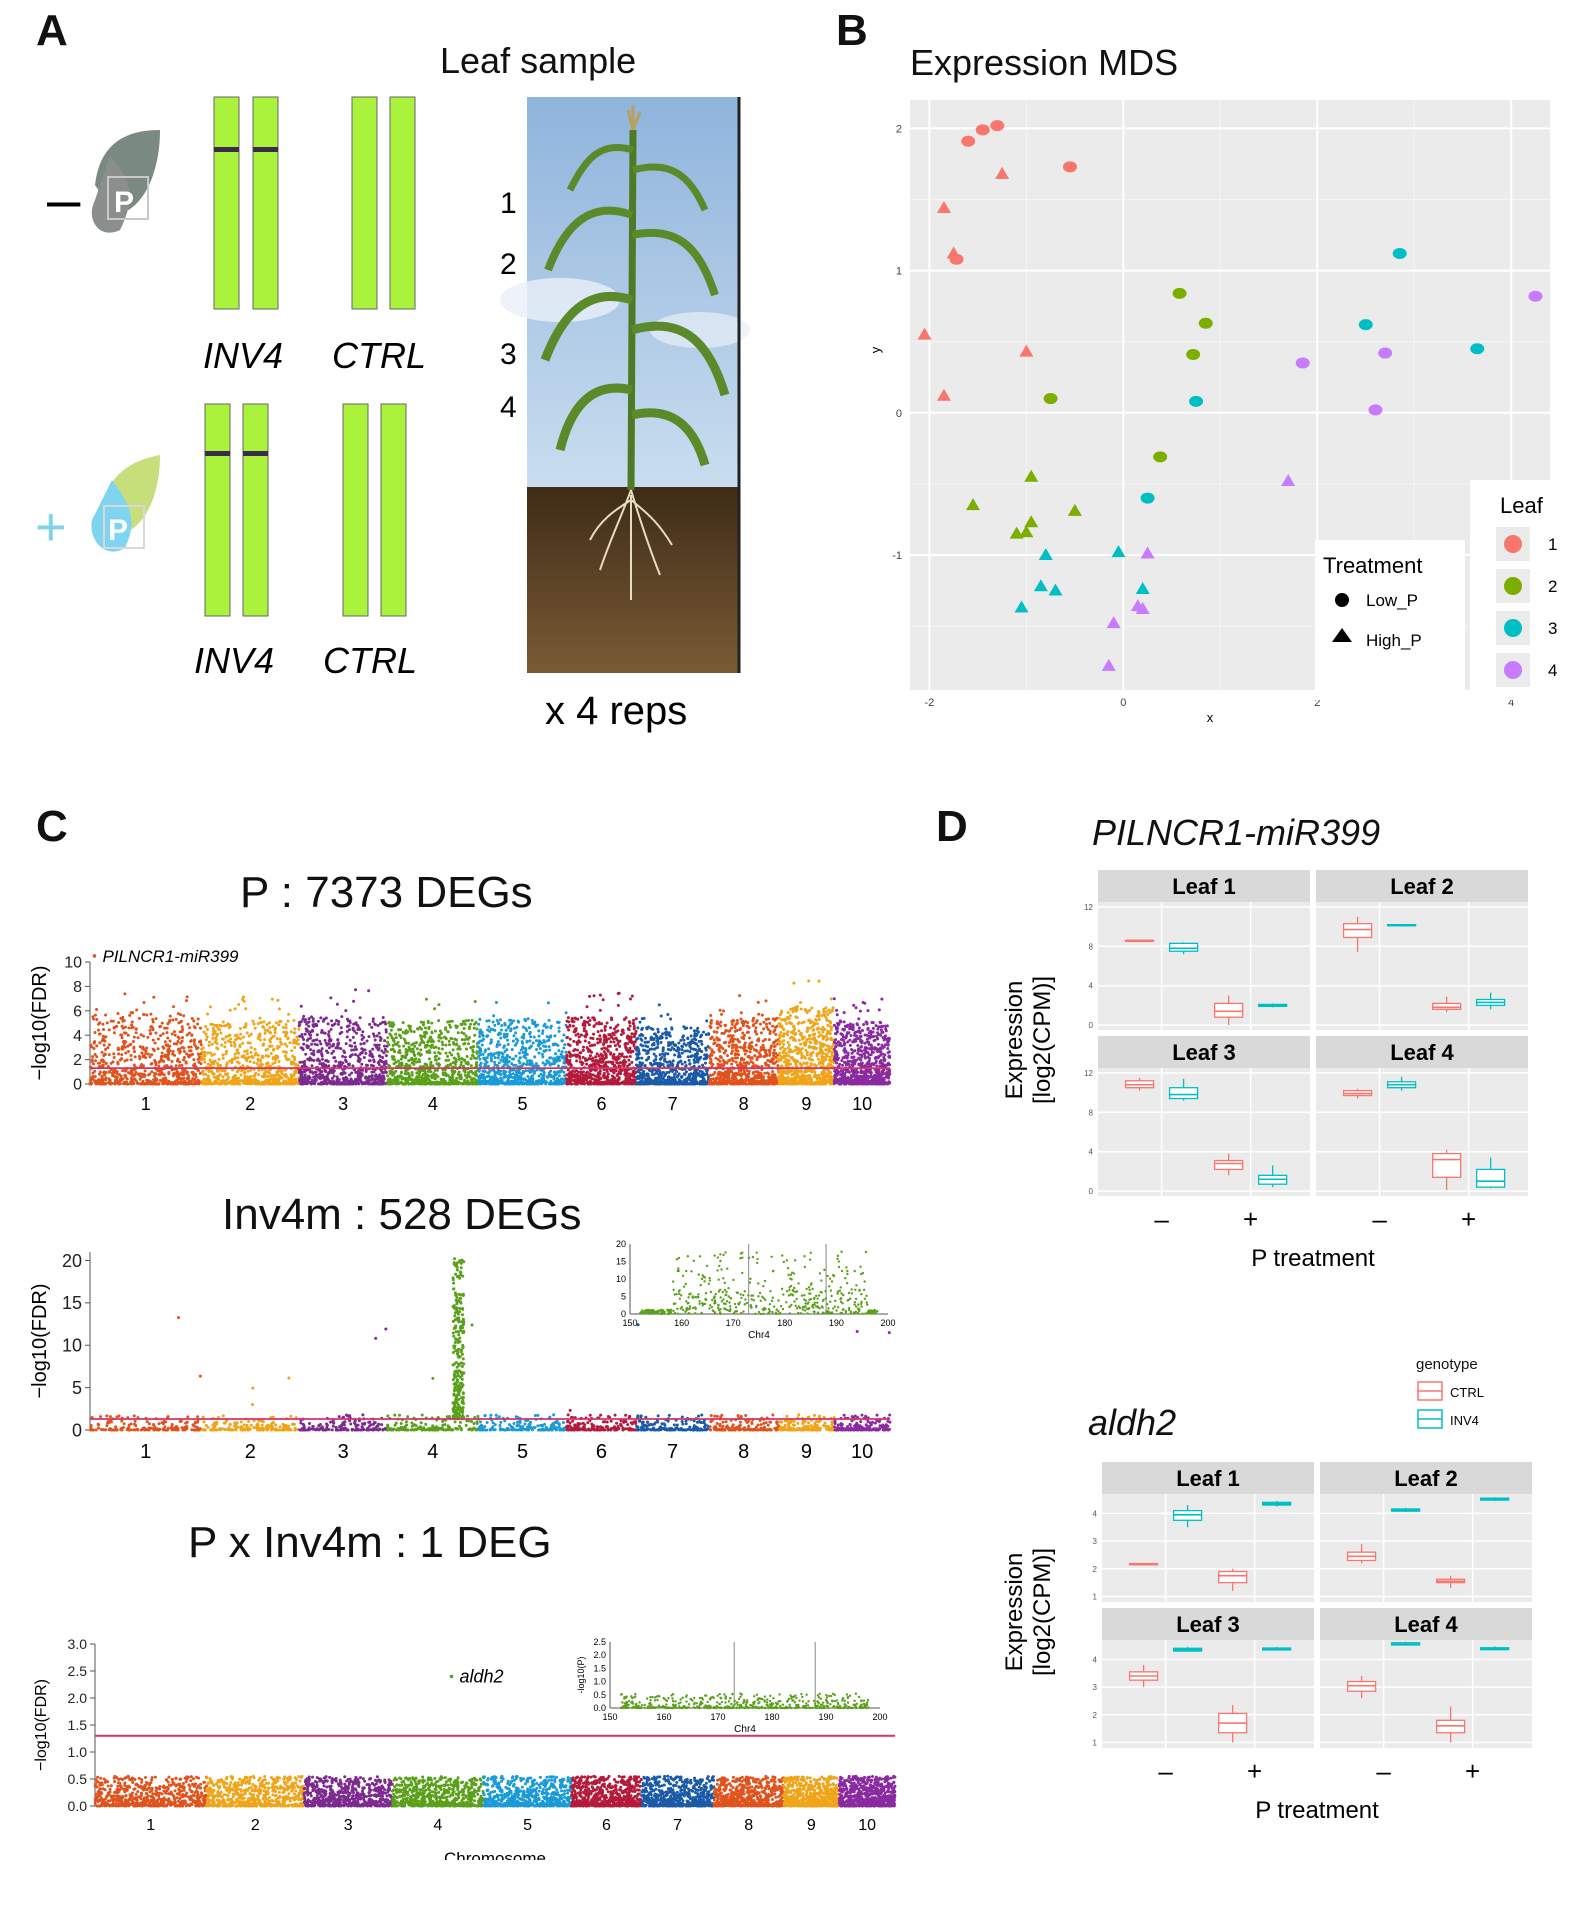  I want to click on chromosome-pair-inv4-bottom, so click(236, 510).